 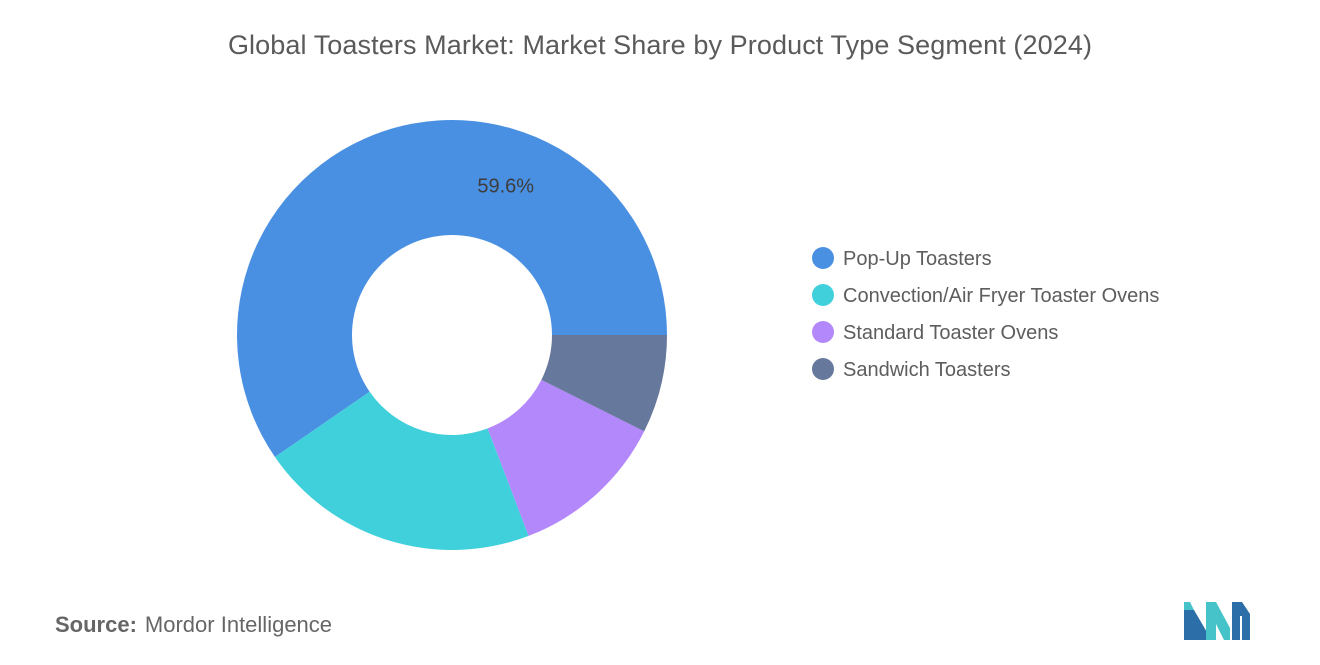 I want to click on legend-label: Convection/Air Fryer Toaster Ovens, so click(x=1001, y=296).